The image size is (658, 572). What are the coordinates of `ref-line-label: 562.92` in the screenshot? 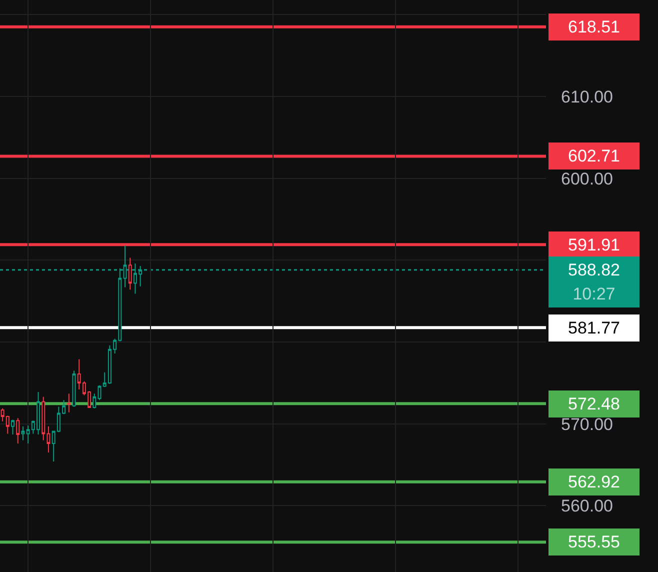 It's located at (594, 482).